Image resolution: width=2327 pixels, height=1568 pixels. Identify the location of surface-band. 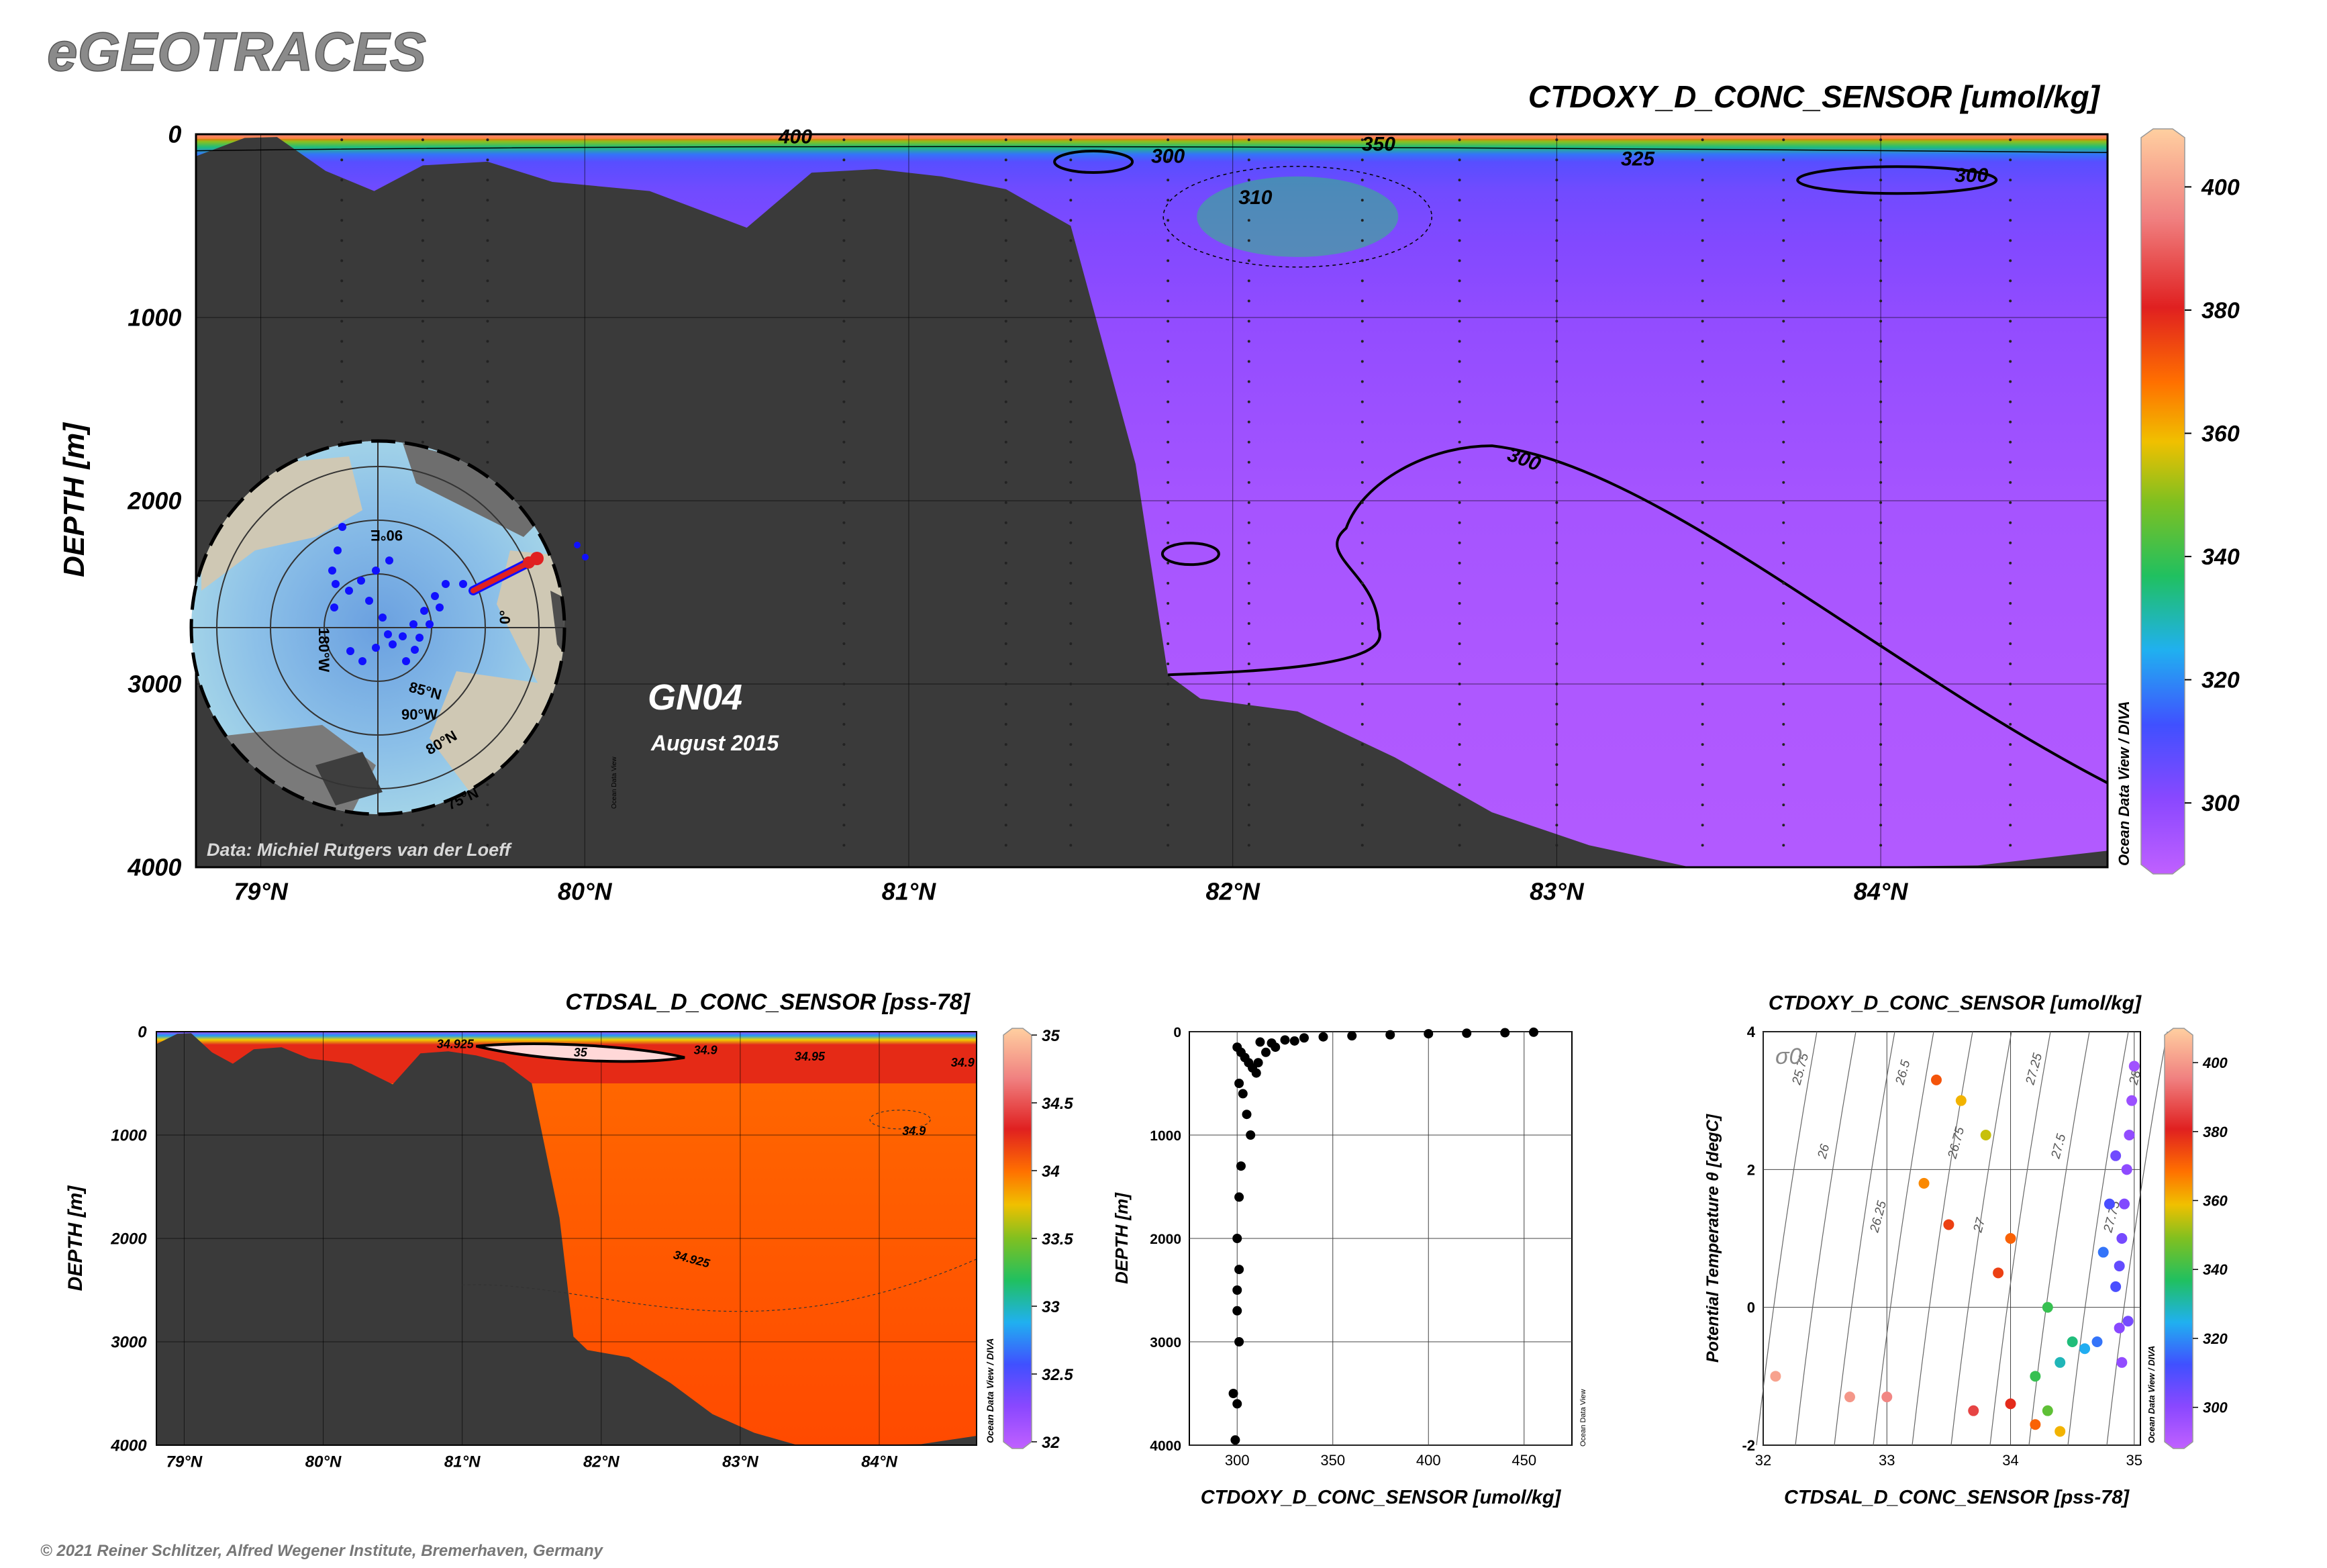
(1152, 136).